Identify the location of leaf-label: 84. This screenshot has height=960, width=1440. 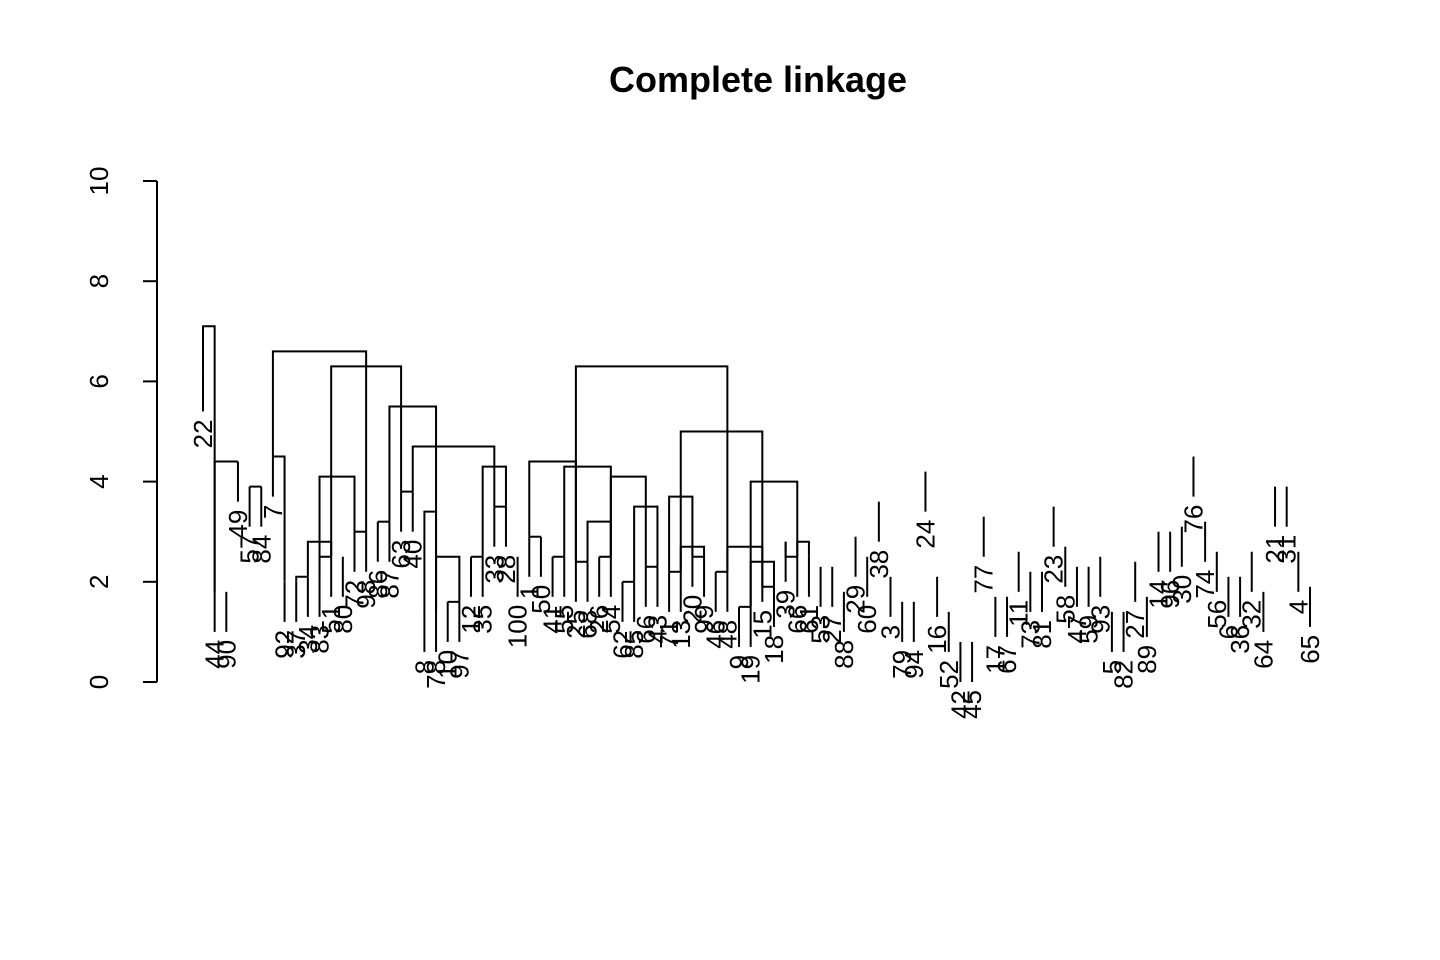
(261, 549).